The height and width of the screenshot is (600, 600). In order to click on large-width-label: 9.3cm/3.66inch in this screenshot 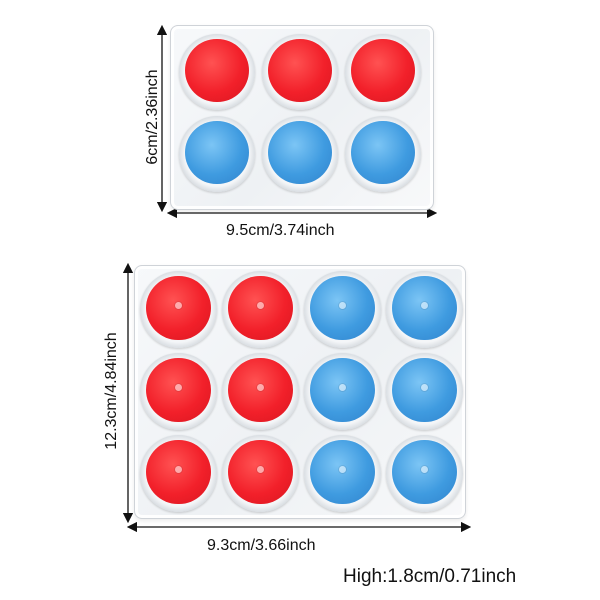, I will do `click(261, 545)`.